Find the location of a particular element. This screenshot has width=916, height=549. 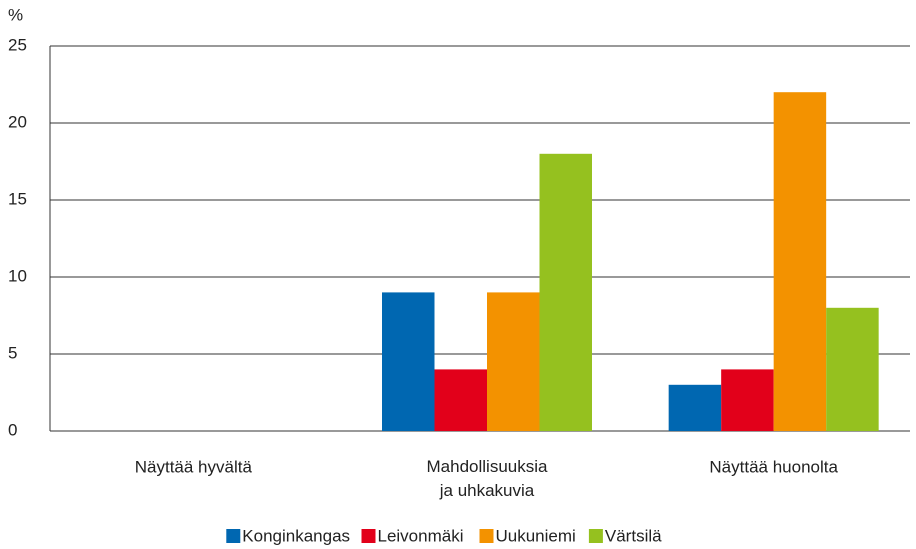

y-tick-label: 0 is located at coordinates (12, 429).